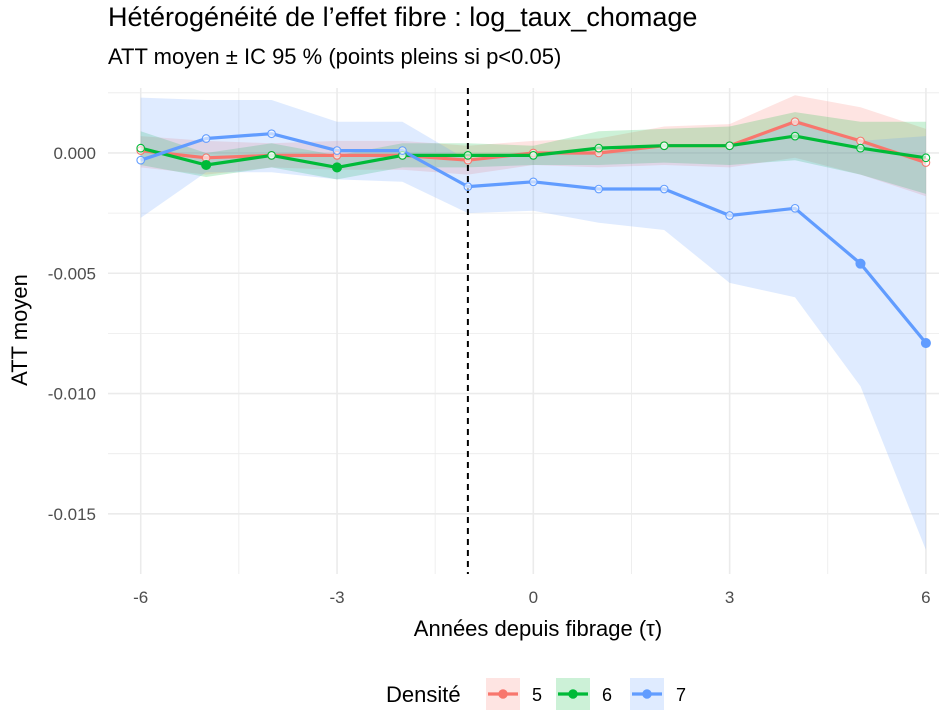 This screenshot has width=939, height=728. What do you see at coordinates (72, 273) in the screenshot?
I see `y-tick-label: -0.005` at bounding box center [72, 273].